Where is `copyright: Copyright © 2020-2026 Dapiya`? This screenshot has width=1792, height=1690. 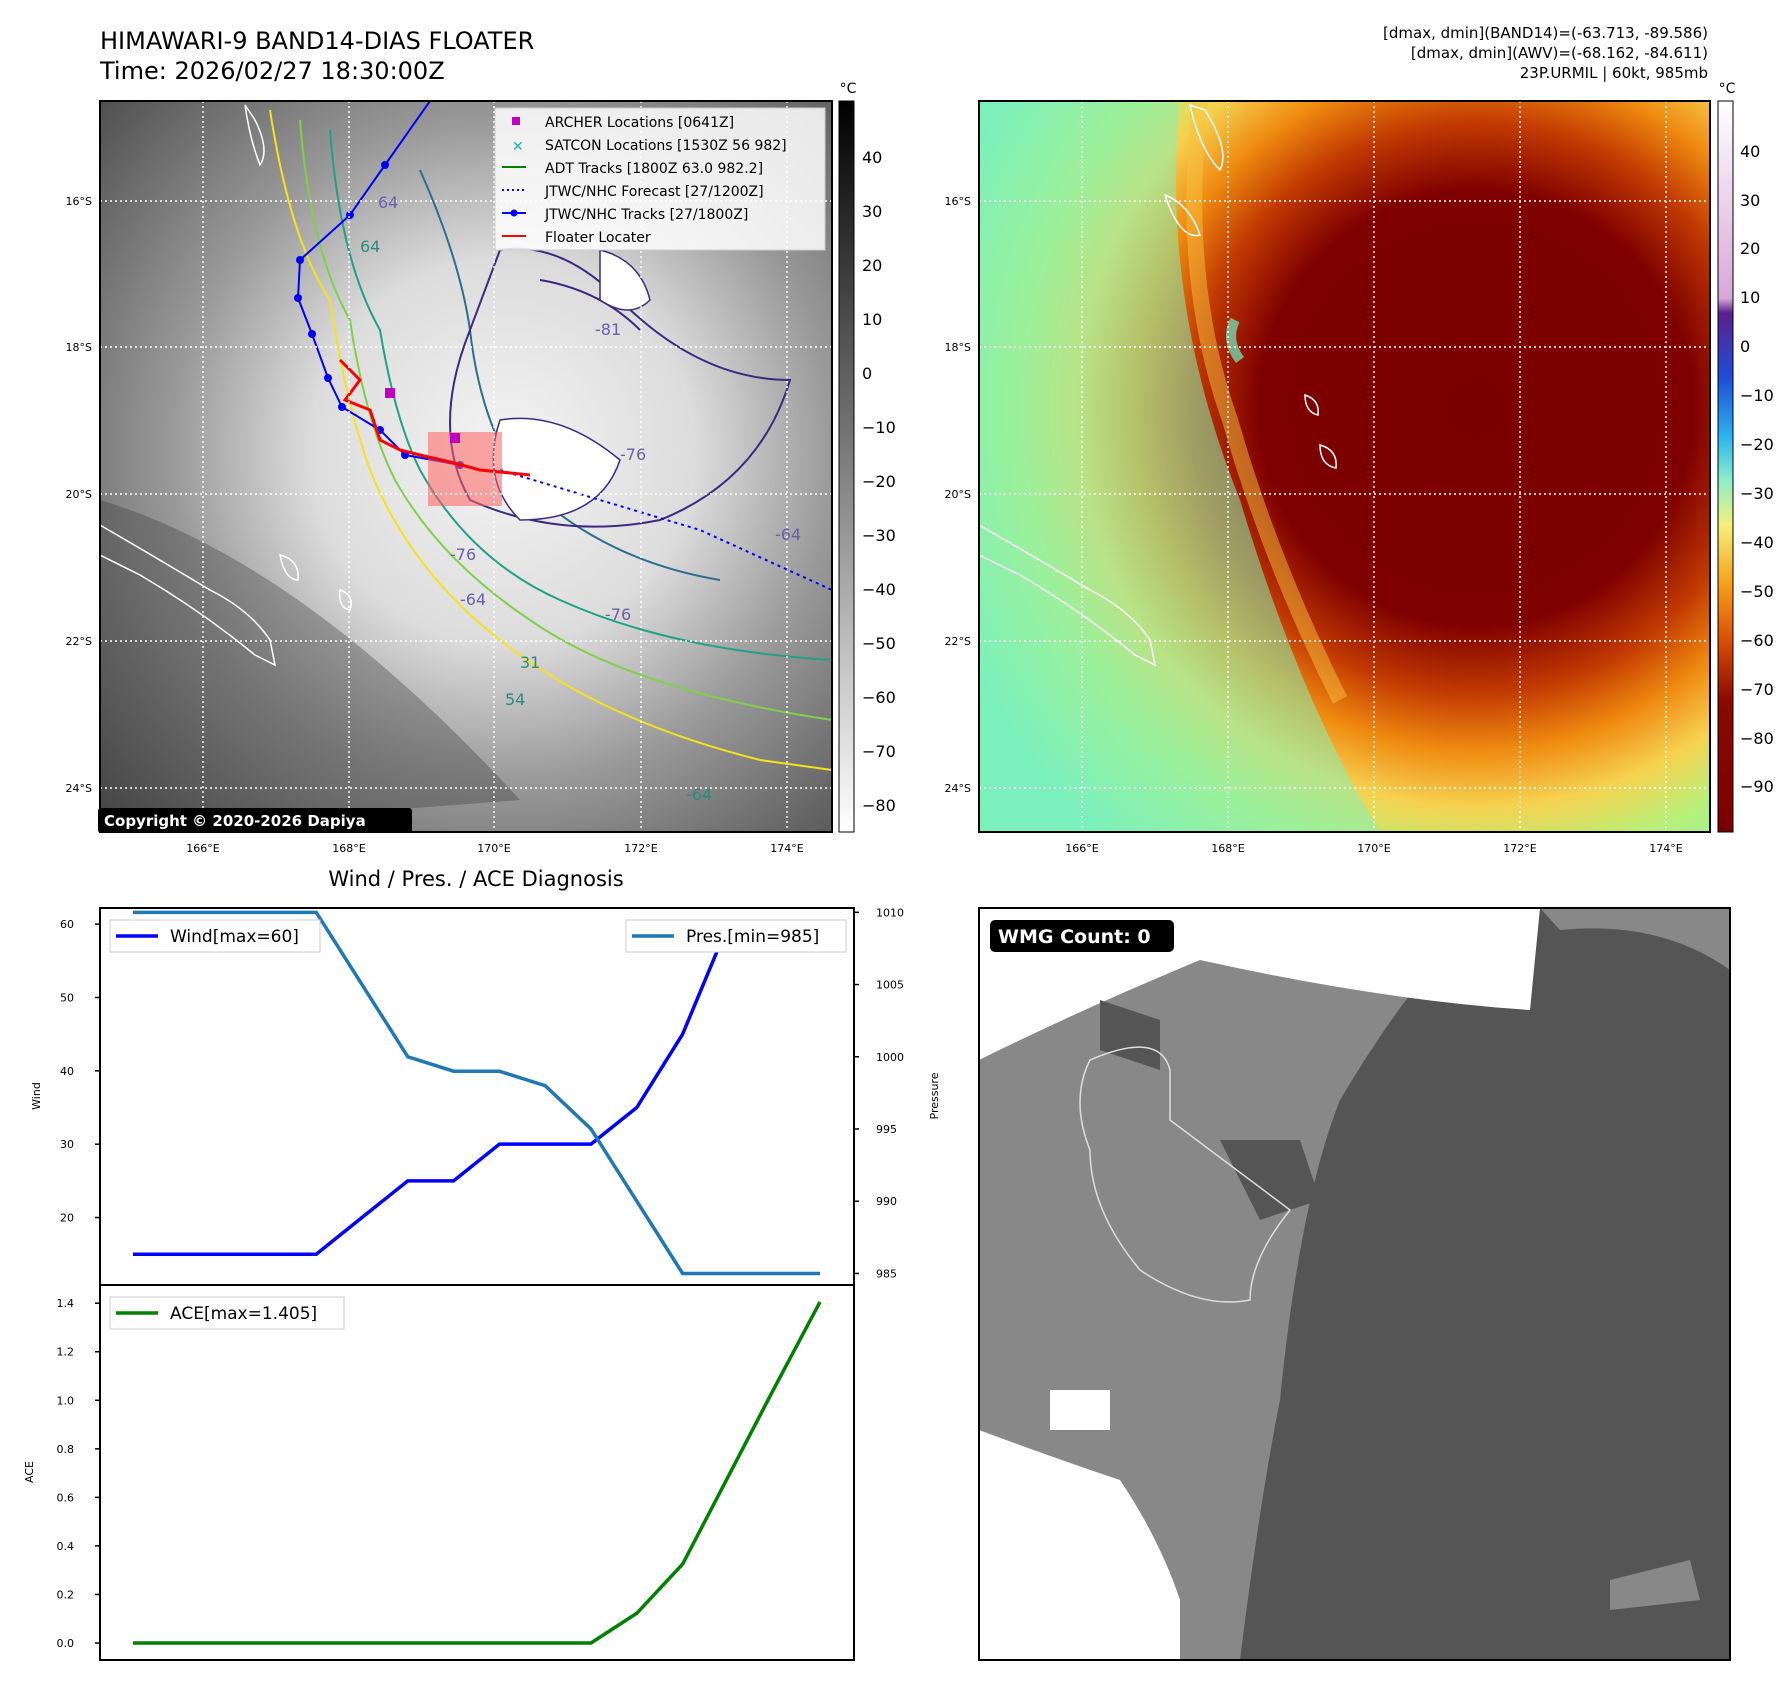
copyright: Copyright © 2020-2026 Dapiya is located at coordinates (235, 821).